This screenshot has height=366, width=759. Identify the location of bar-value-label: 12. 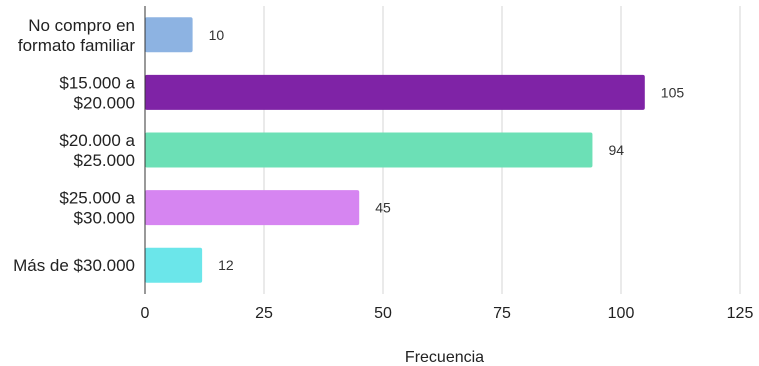
(226, 265).